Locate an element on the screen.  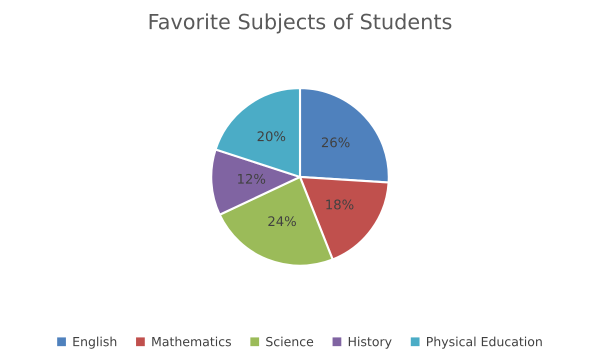
data-label: 20% is located at coordinates (272, 136).